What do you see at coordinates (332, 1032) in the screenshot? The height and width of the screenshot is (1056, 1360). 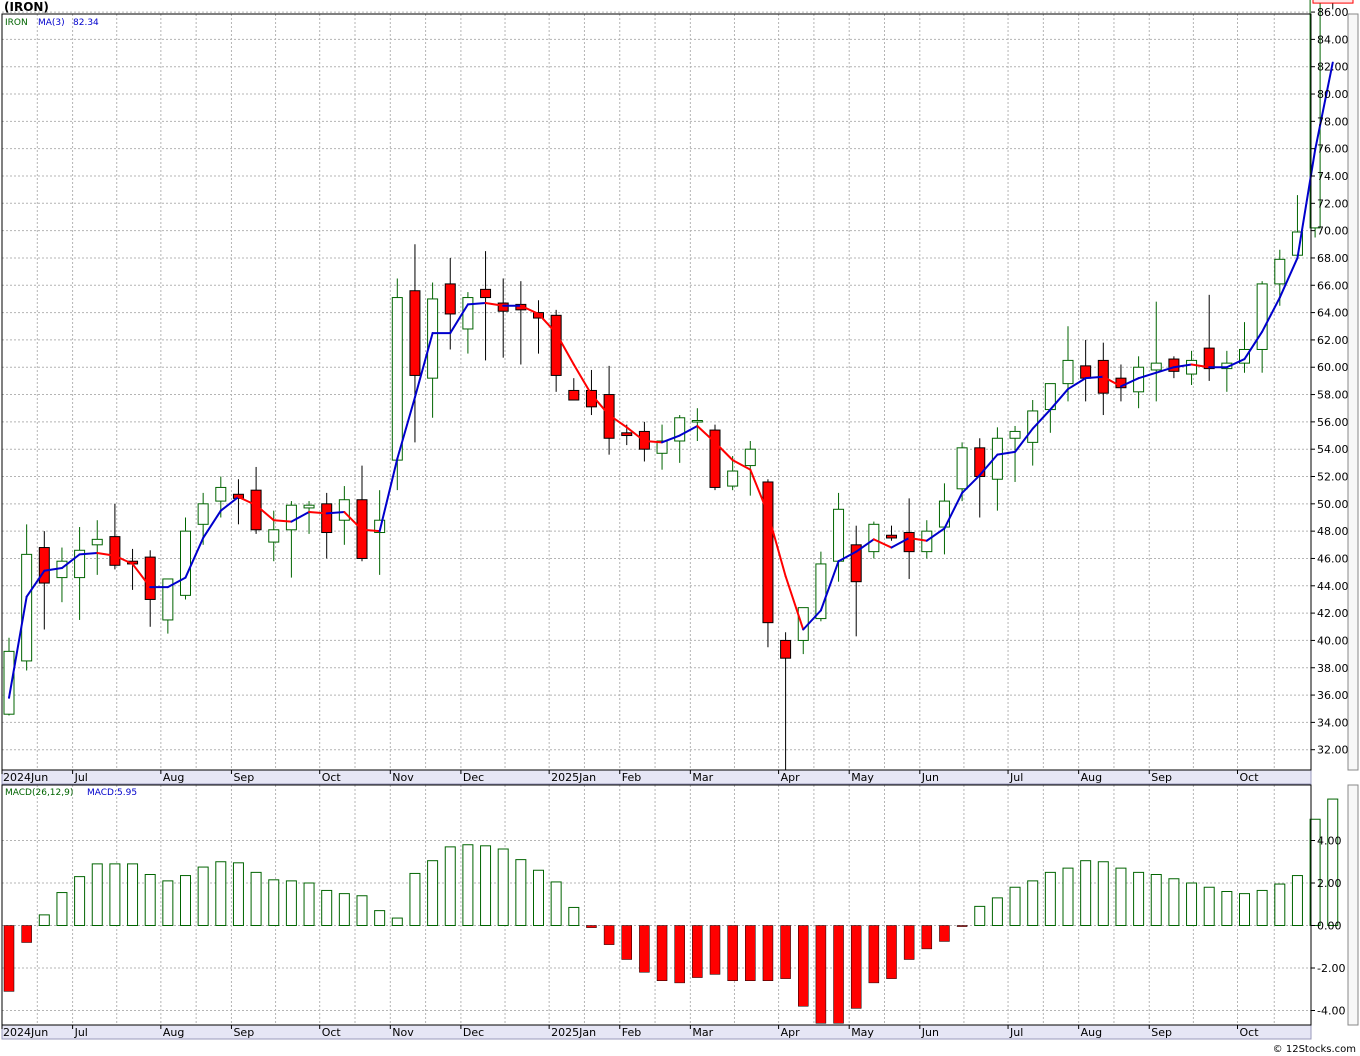 I see `x-tick-label: Oct` at bounding box center [332, 1032].